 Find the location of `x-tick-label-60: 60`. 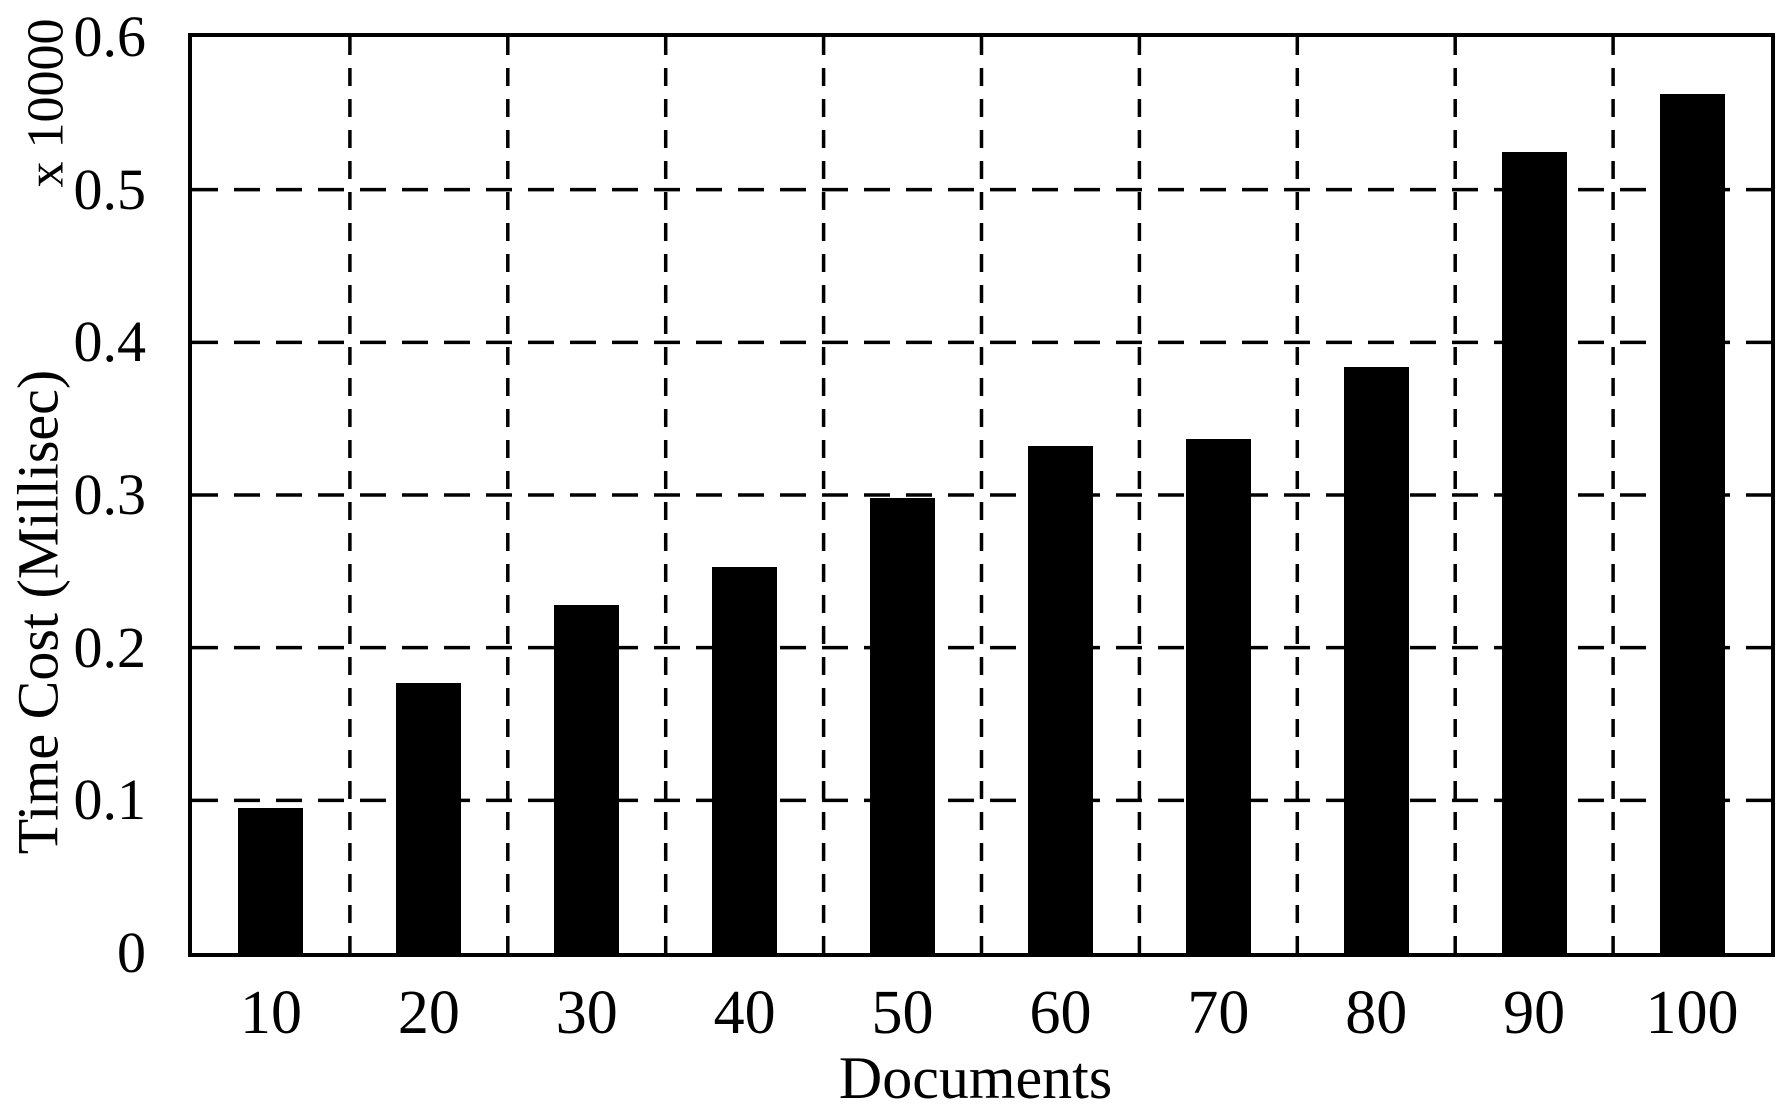

x-tick-label-60: 60 is located at coordinates (1060, 1013).